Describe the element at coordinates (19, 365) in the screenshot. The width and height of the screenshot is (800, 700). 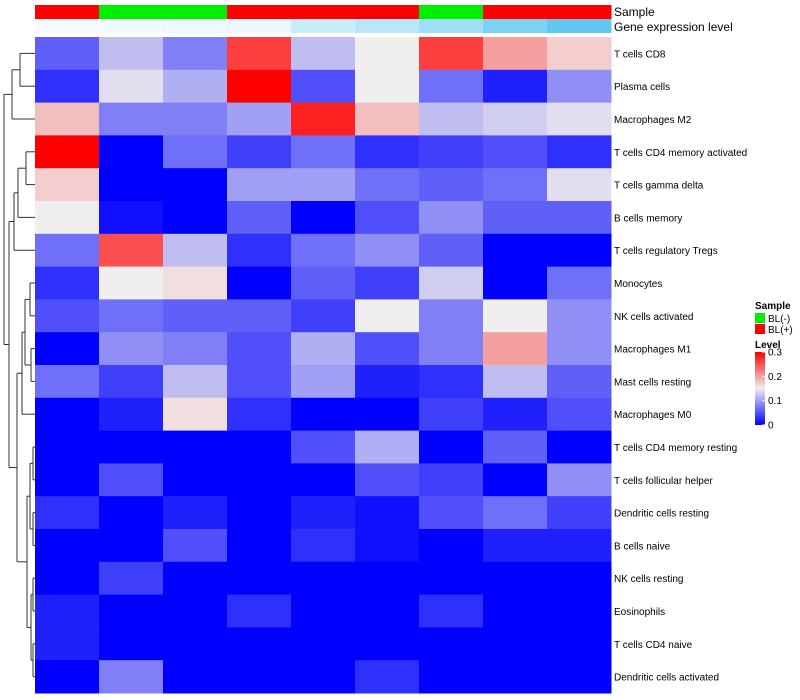
I see `row-dendrogram` at that location.